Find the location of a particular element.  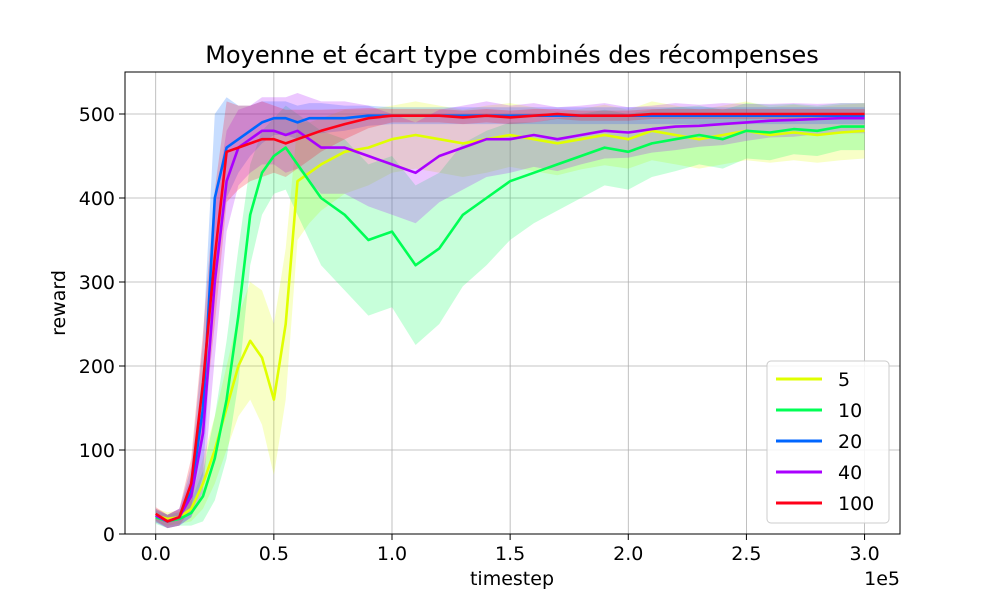

y-tick-label: 200 is located at coordinates (97, 367).